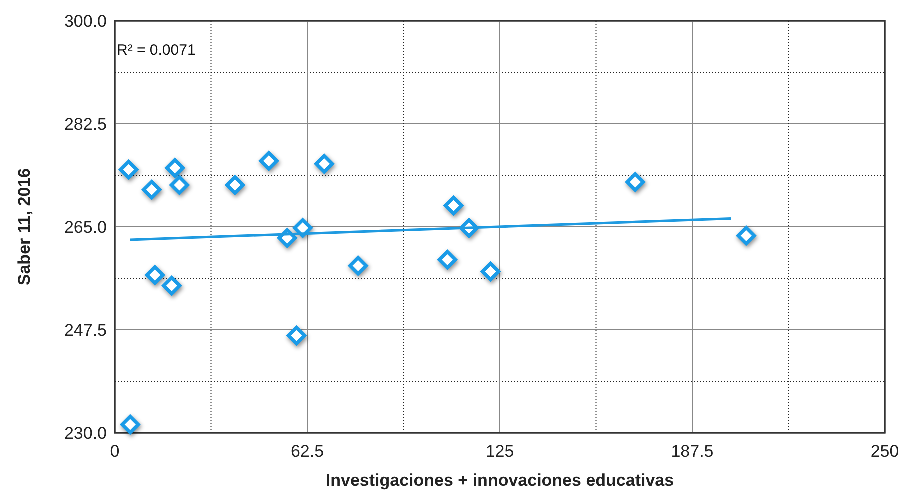 The image size is (907, 500). What do you see at coordinates (500, 480) in the screenshot?
I see `x-axis-title: Investigaciones + innovaciones educativas` at bounding box center [500, 480].